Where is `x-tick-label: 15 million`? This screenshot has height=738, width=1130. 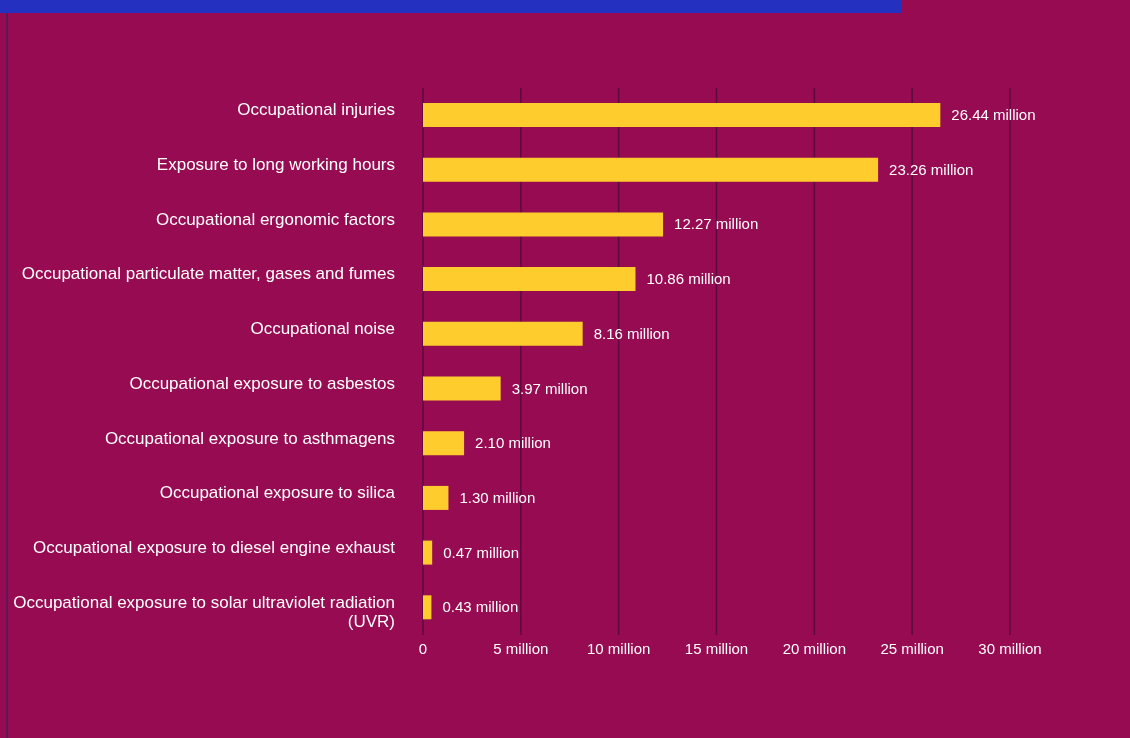
x-tick-label: 15 million is located at coordinates (716, 648).